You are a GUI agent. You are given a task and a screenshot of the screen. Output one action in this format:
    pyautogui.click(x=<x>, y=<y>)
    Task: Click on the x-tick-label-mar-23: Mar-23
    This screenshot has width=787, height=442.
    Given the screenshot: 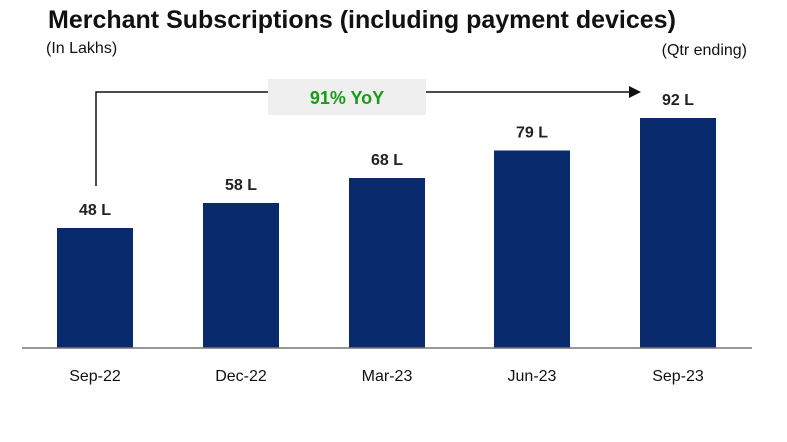 What is the action you would take?
    pyautogui.click(x=387, y=376)
    